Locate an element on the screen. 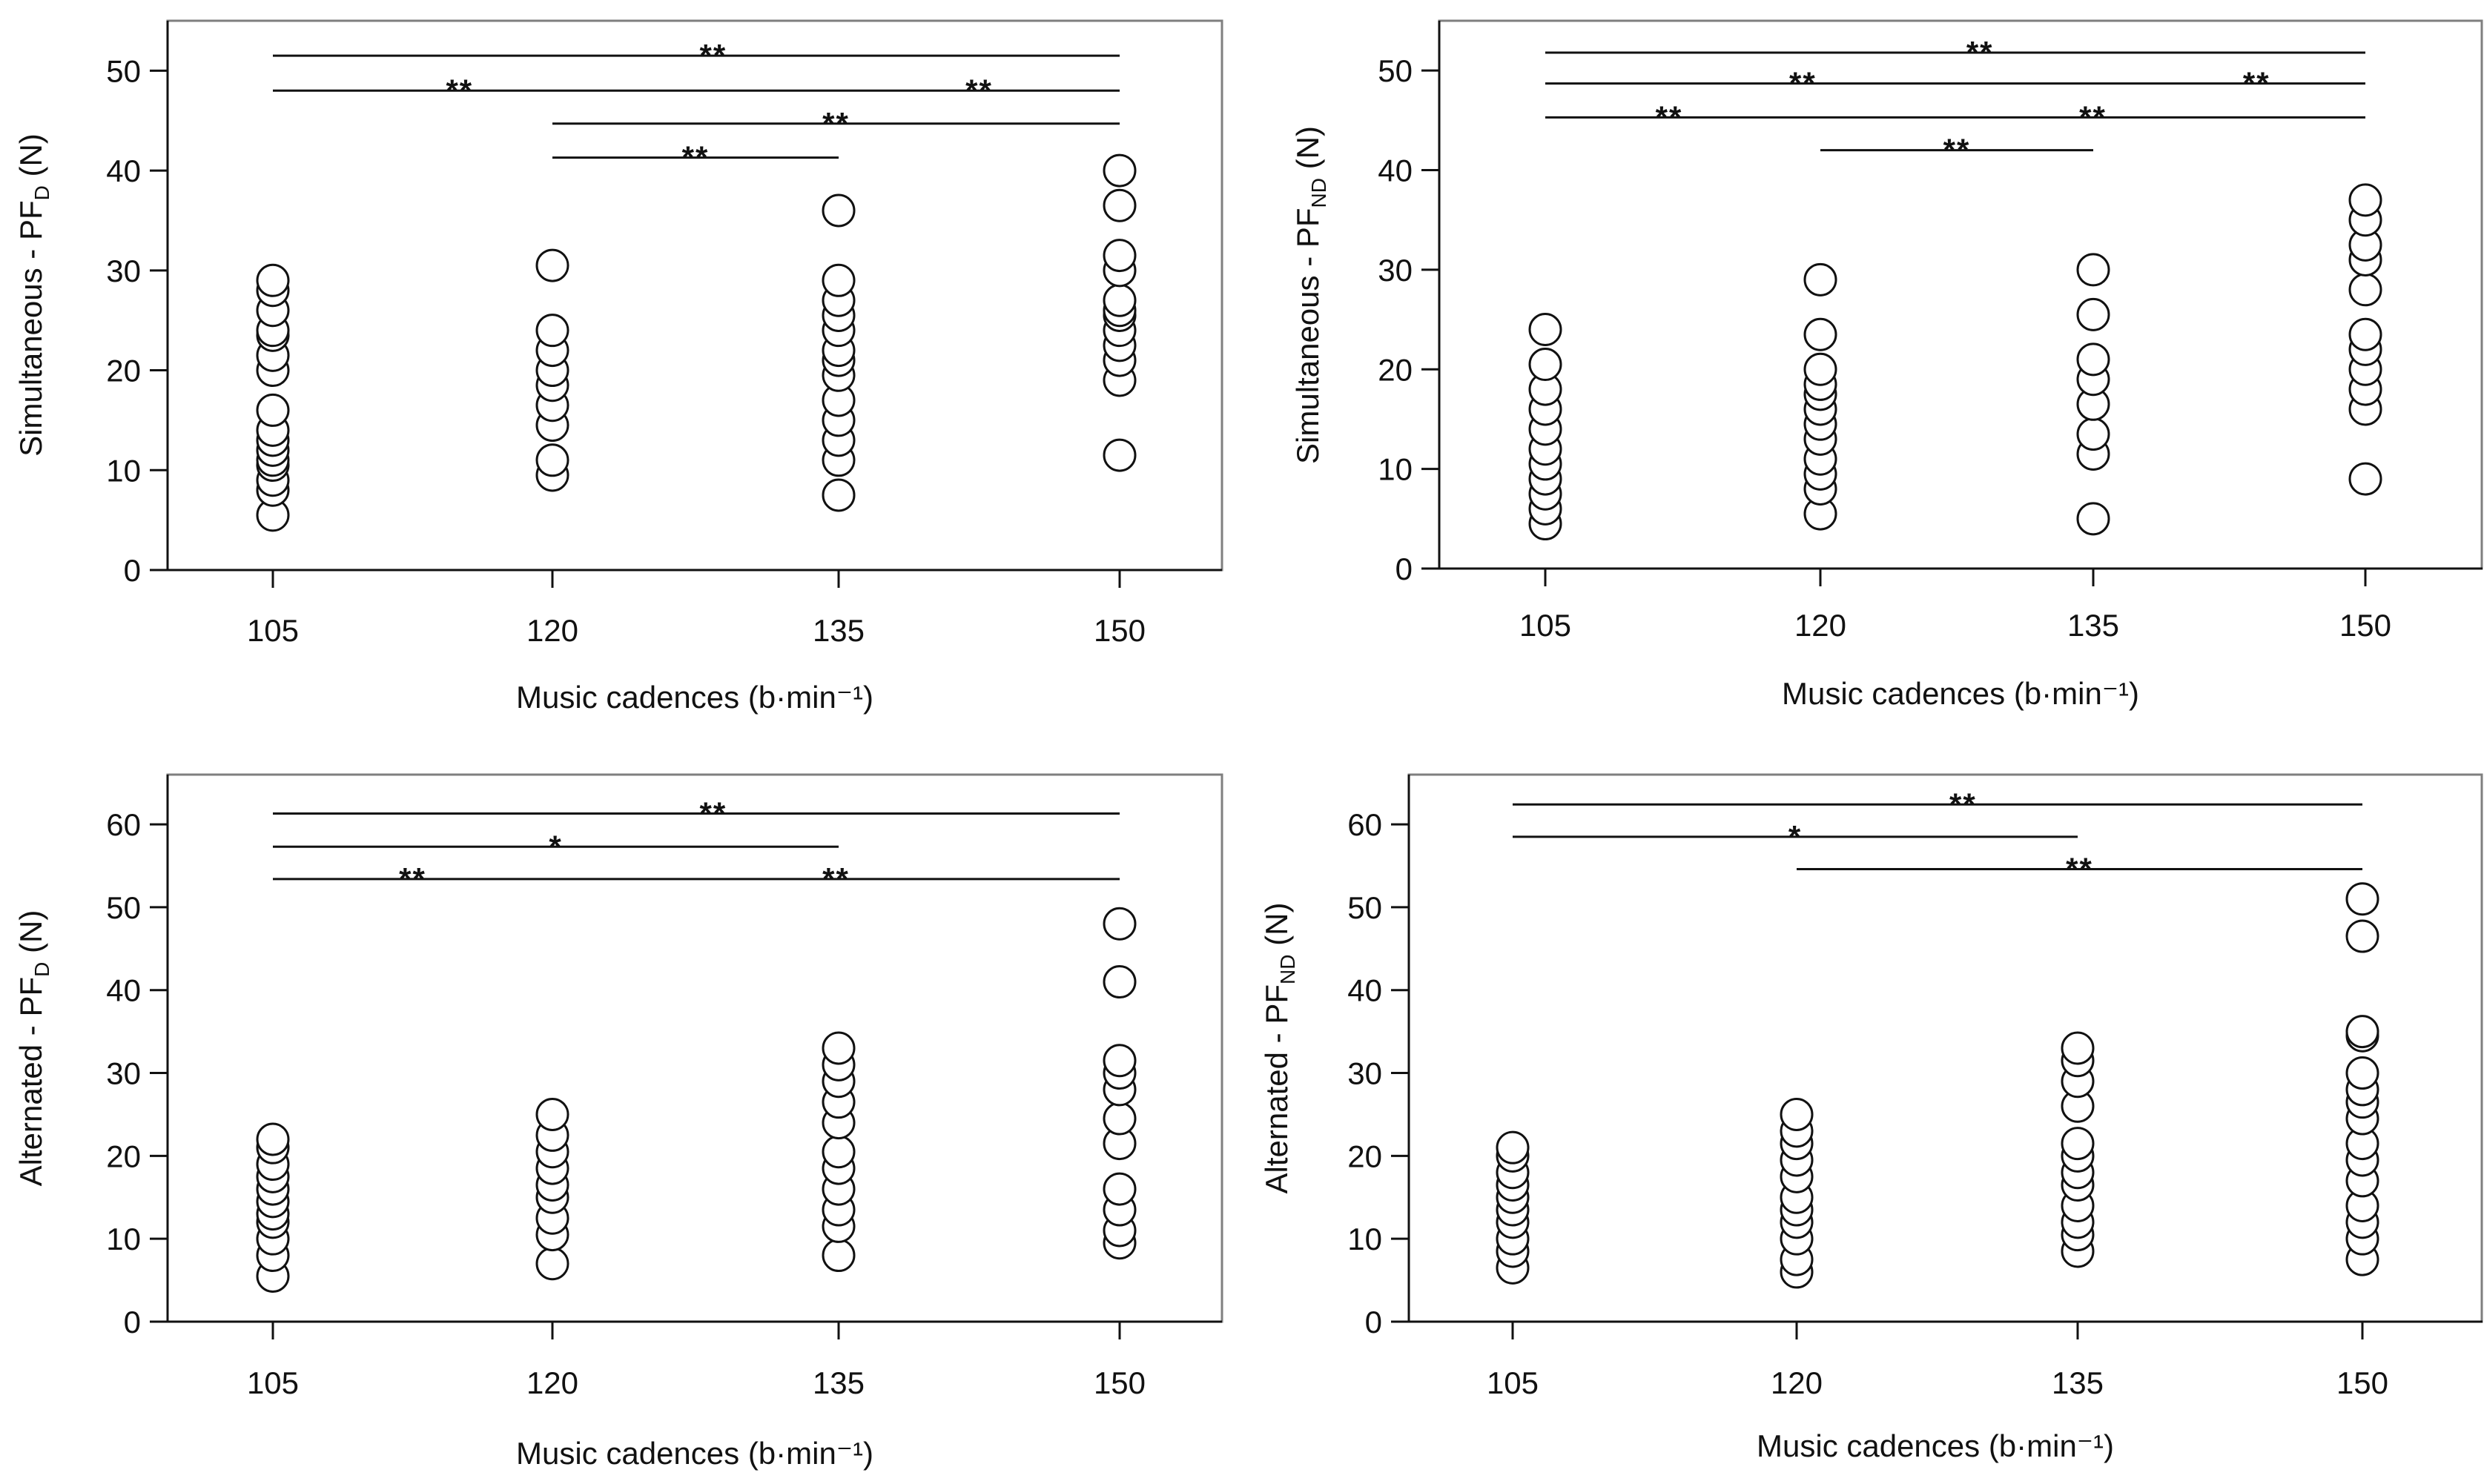 The height and width of the screenshot is (1484, 2484). x-axis-title: Music cadences (b·min⁻¹) is located at coordinates (1960, 693).